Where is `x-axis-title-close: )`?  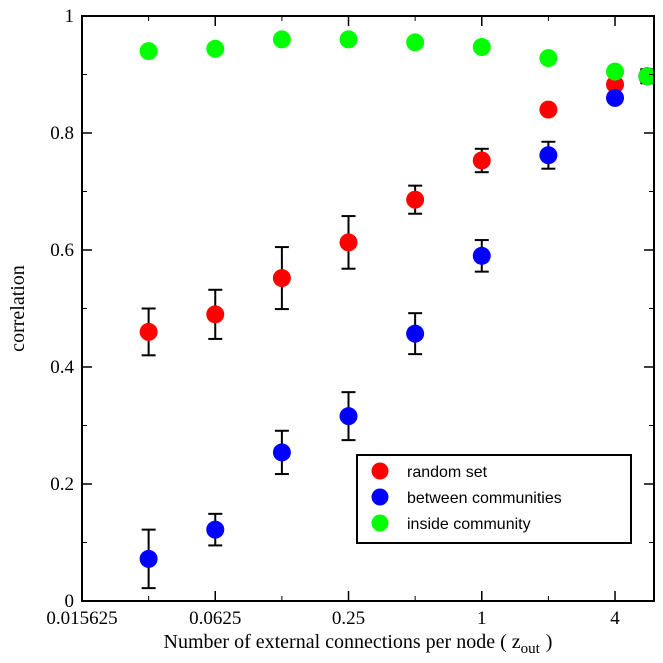 x-axis-title-close: ) is located at coordinates (549, 642).